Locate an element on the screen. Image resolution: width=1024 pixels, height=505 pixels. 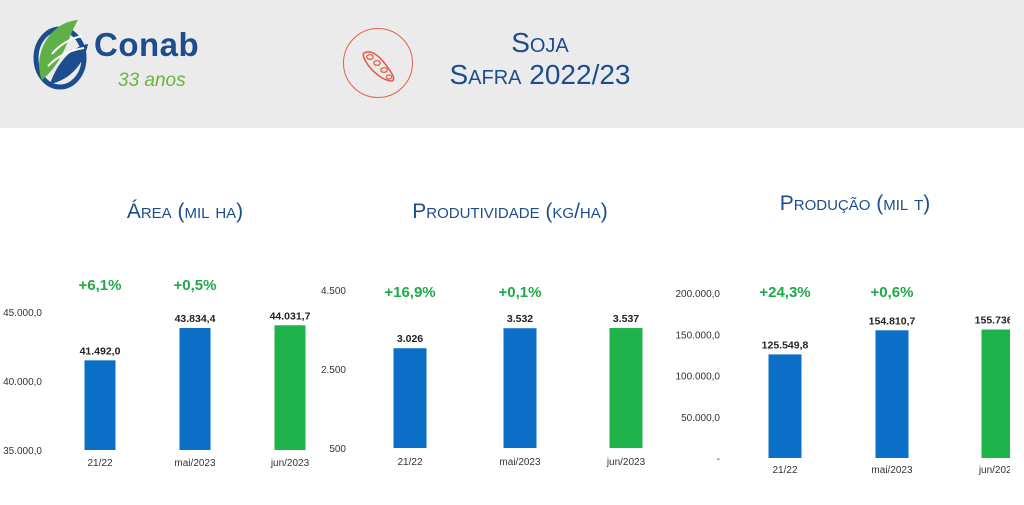
y-tick-label: 35.000,0 is located at coordinates (22, 451).